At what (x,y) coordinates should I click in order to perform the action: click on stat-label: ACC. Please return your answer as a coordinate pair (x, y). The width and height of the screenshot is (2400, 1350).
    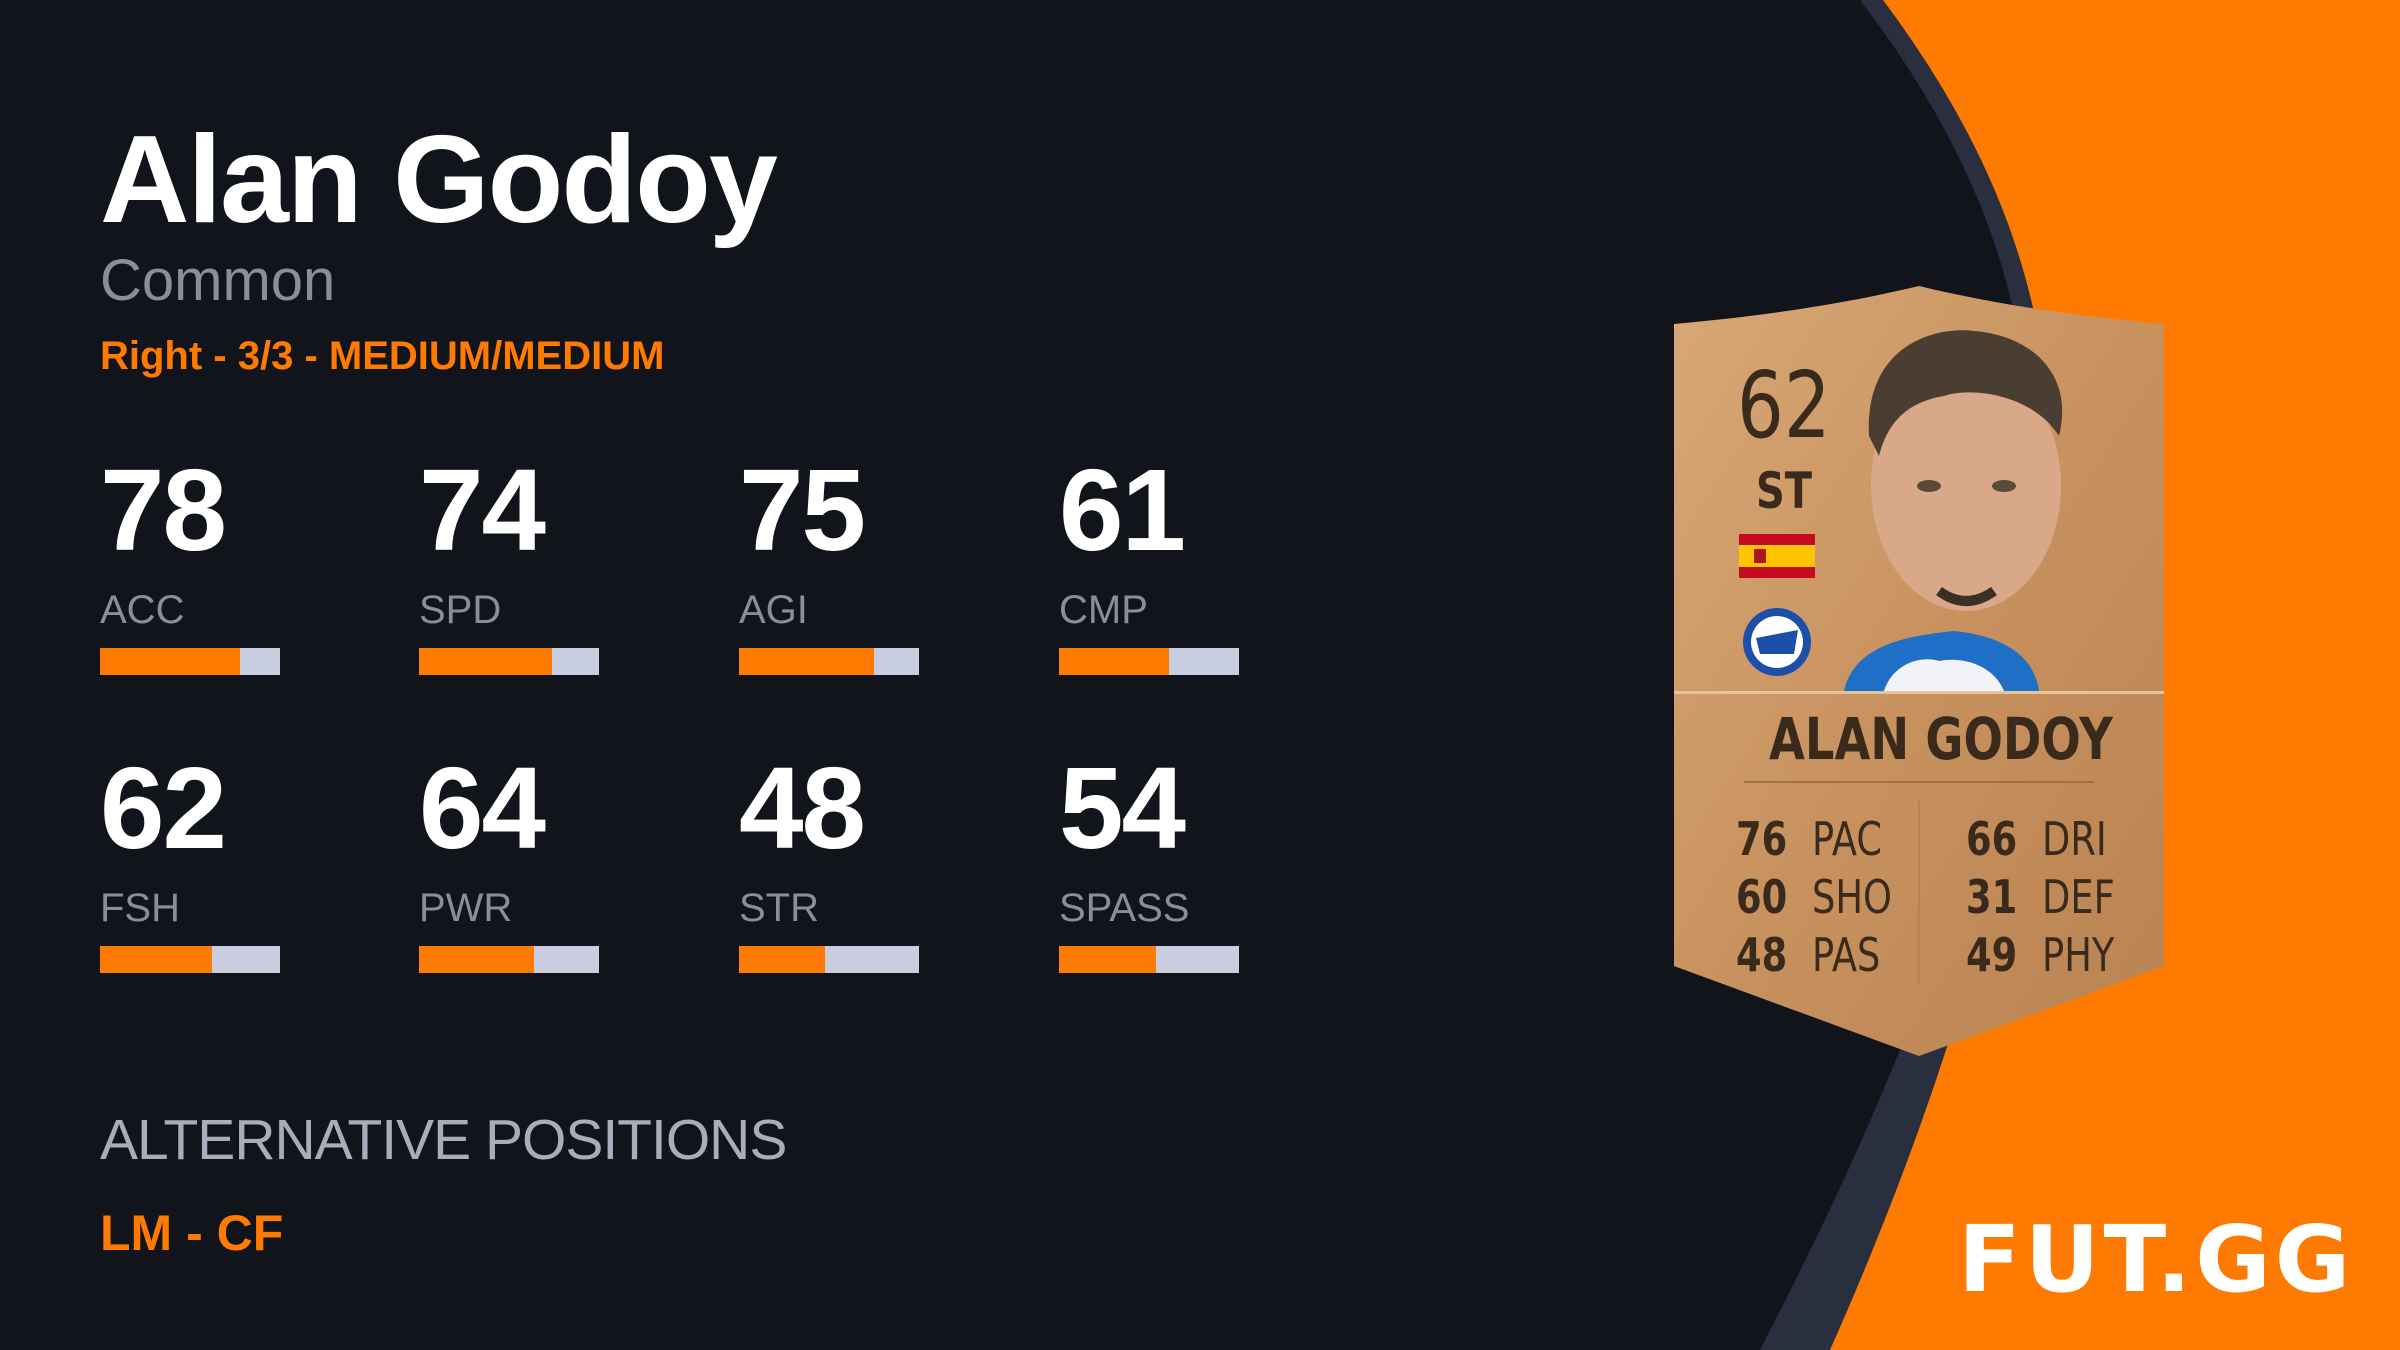
    Looking at the image, I should click on (142, 610).